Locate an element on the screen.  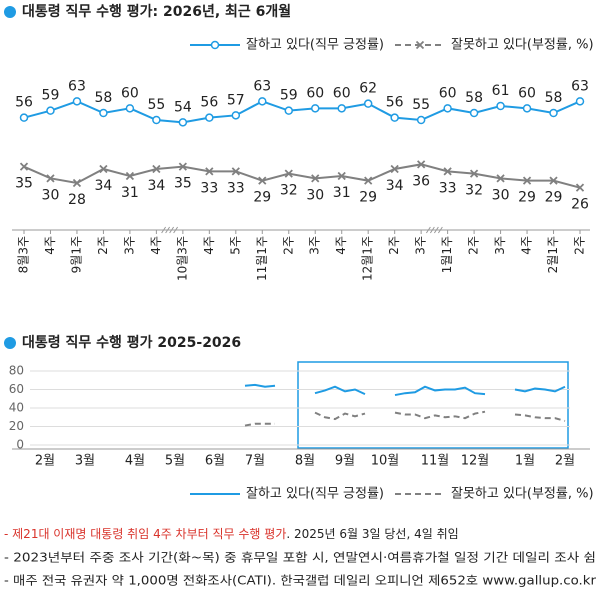
footnote-text: . 2025년 6월 3일 당선, 4일 취임 is located at coordinates (372, 534).